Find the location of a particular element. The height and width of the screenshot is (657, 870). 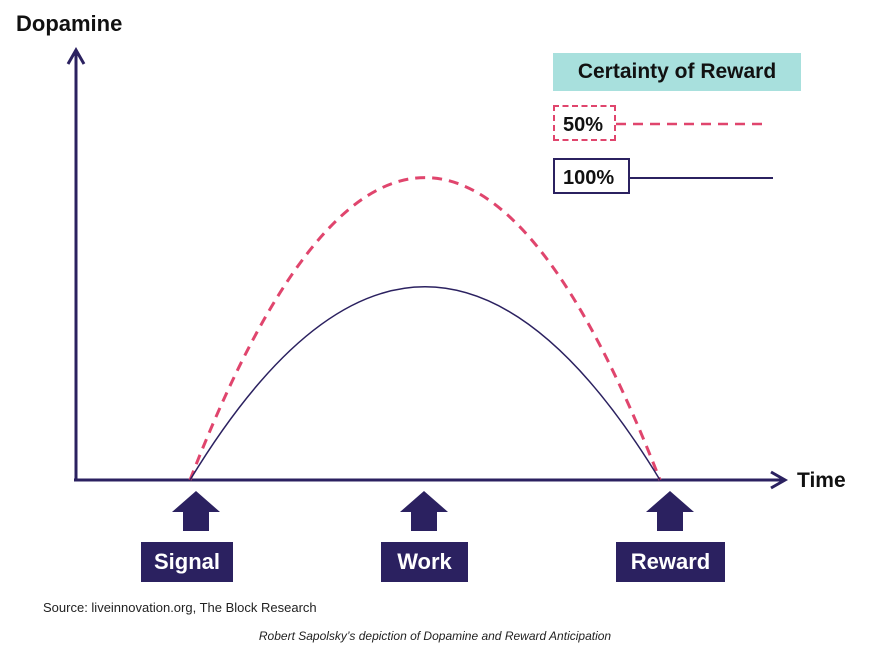

work-arrow-icon is located at coordinates (424, 511).